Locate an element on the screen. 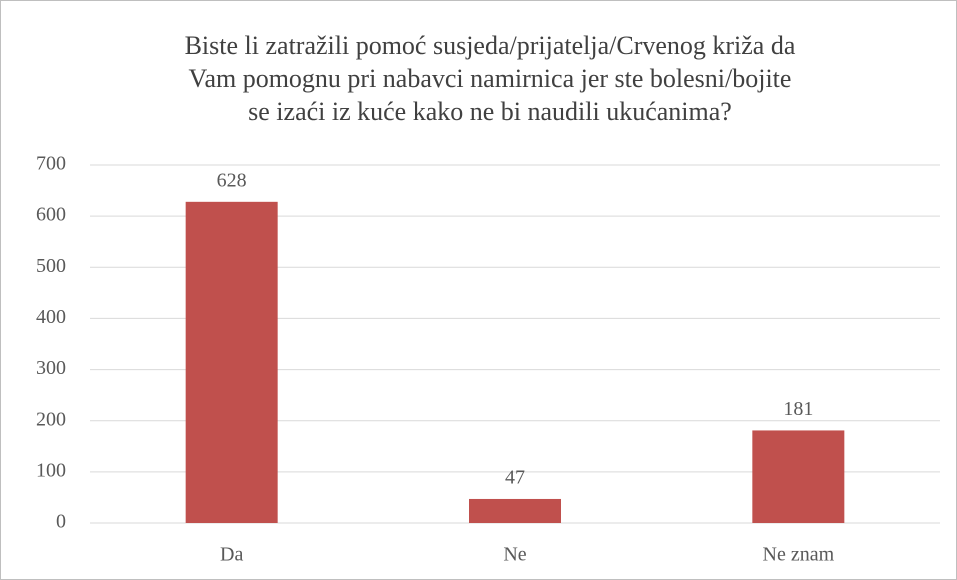 The height and width of the screenshot is (580, 957). data-label: 181 is located at coordinates (798, 409).